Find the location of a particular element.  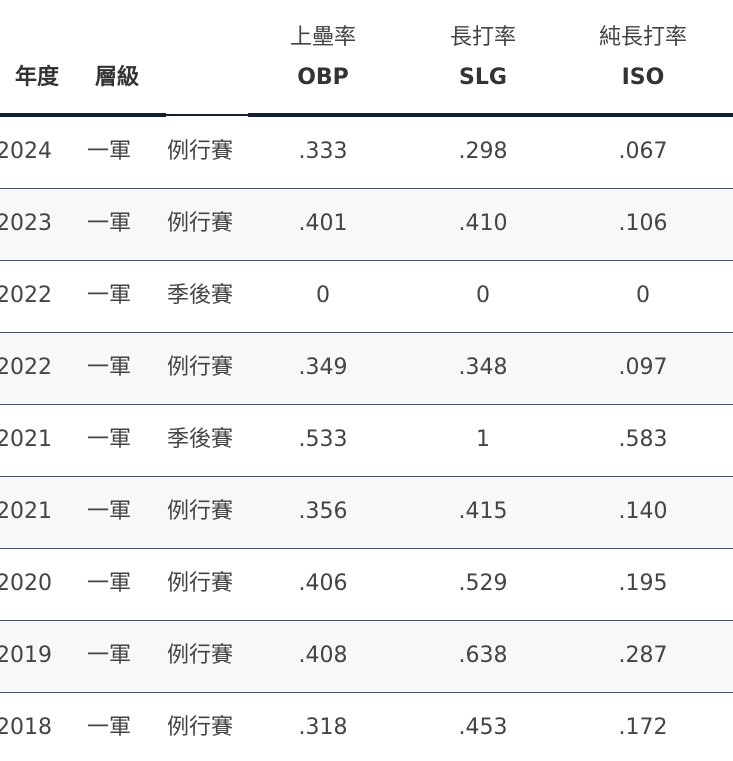

table-cell: 2020 is located at coordinates (26, 583).